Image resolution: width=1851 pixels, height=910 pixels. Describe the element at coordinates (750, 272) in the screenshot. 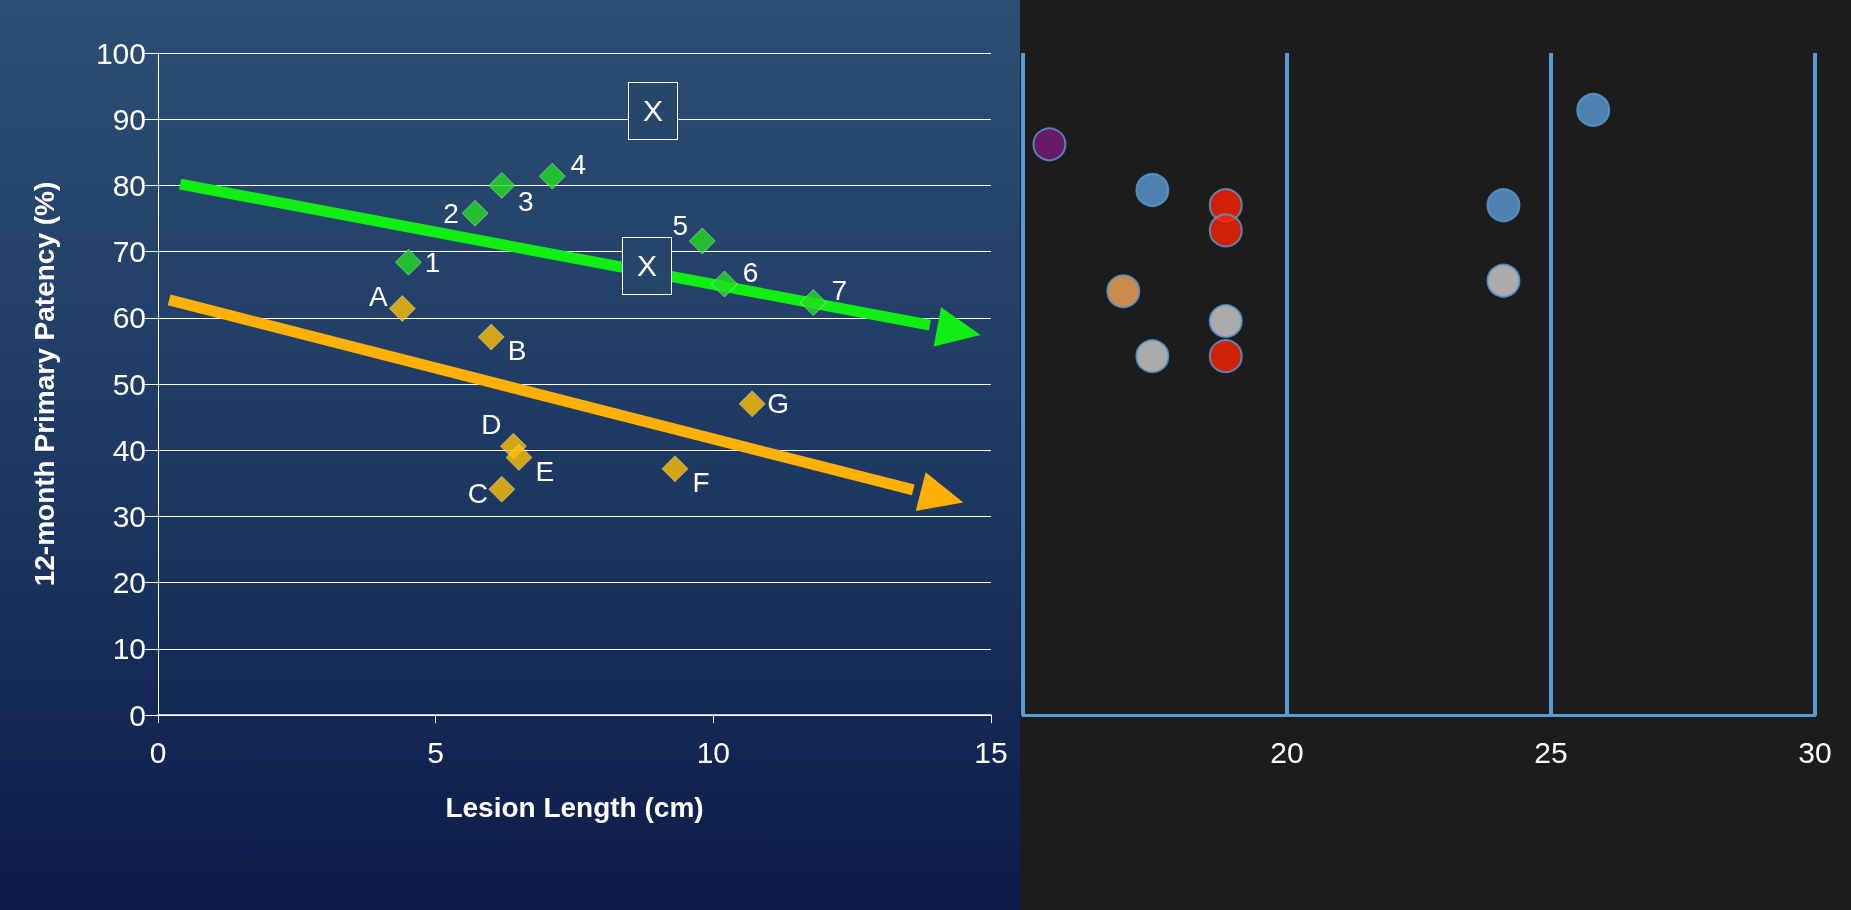

I see `annotation: 6` at that location.